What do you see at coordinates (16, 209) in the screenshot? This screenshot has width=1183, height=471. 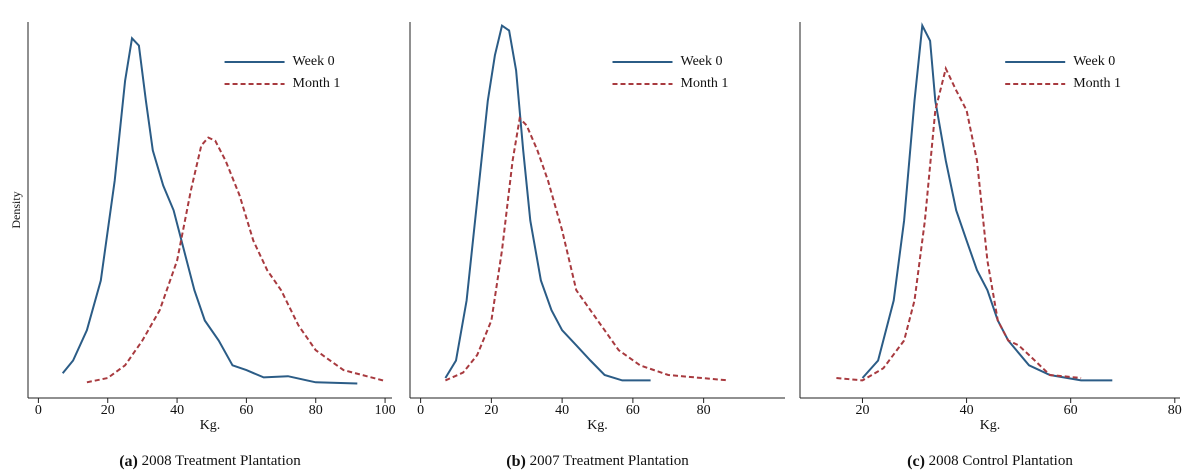 I see `y-axis-label: Density` at bounding box center [16, 209].